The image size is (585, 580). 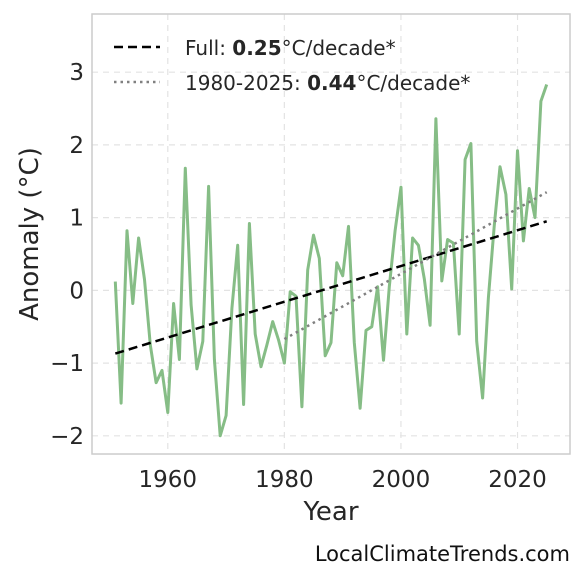 I want to click on trend-line-1980-2025, so click(x=415, y=266).